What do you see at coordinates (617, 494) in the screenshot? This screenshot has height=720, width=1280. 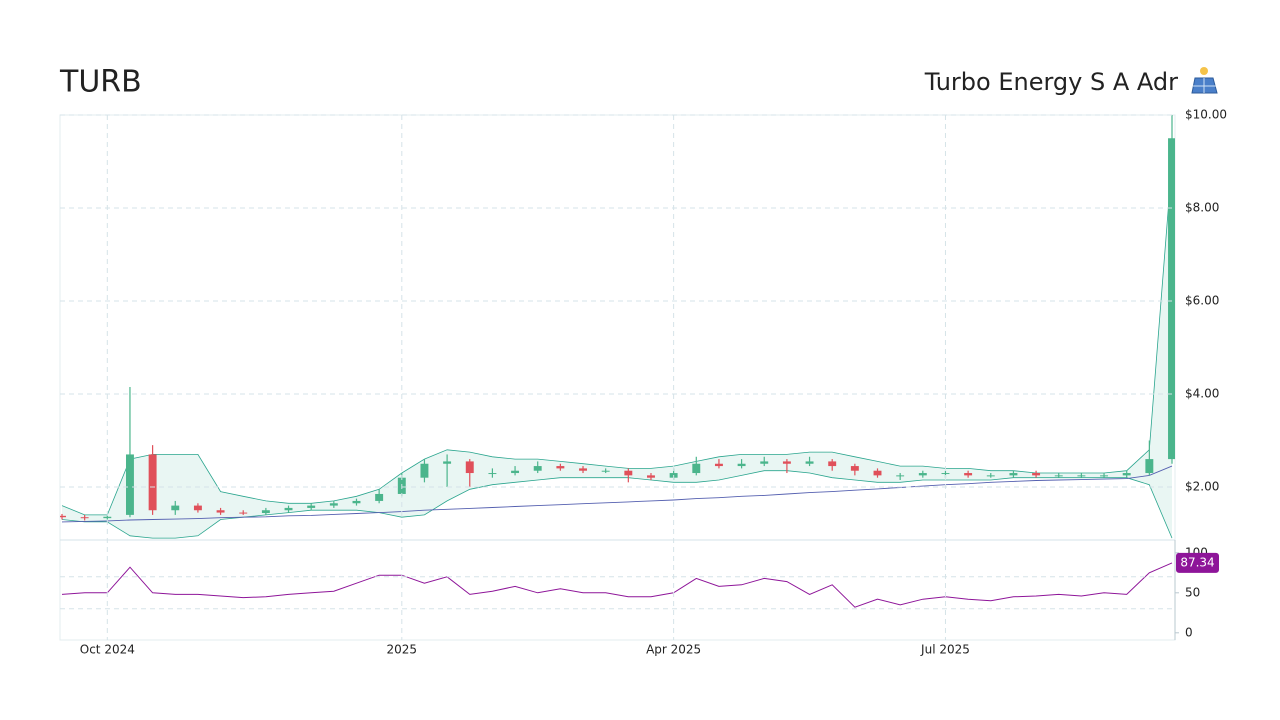 I see `sma-line` at bounding box center [617, 494].